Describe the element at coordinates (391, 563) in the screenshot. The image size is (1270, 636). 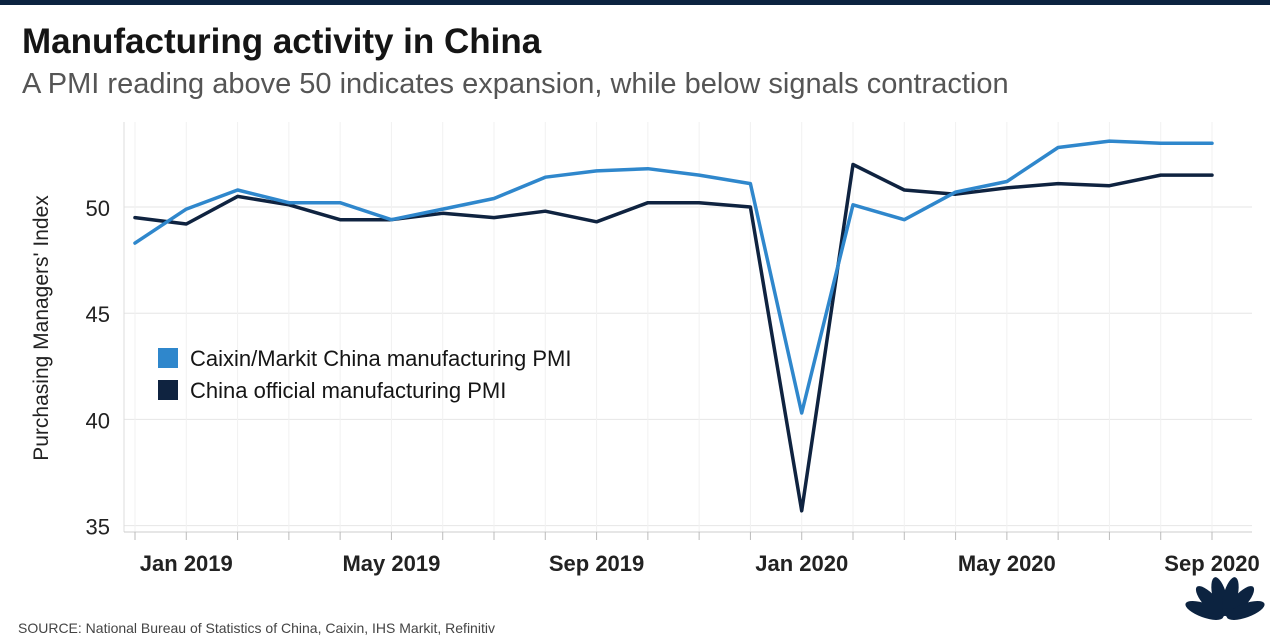
I see `x-tick-label: May 2019` at that location.